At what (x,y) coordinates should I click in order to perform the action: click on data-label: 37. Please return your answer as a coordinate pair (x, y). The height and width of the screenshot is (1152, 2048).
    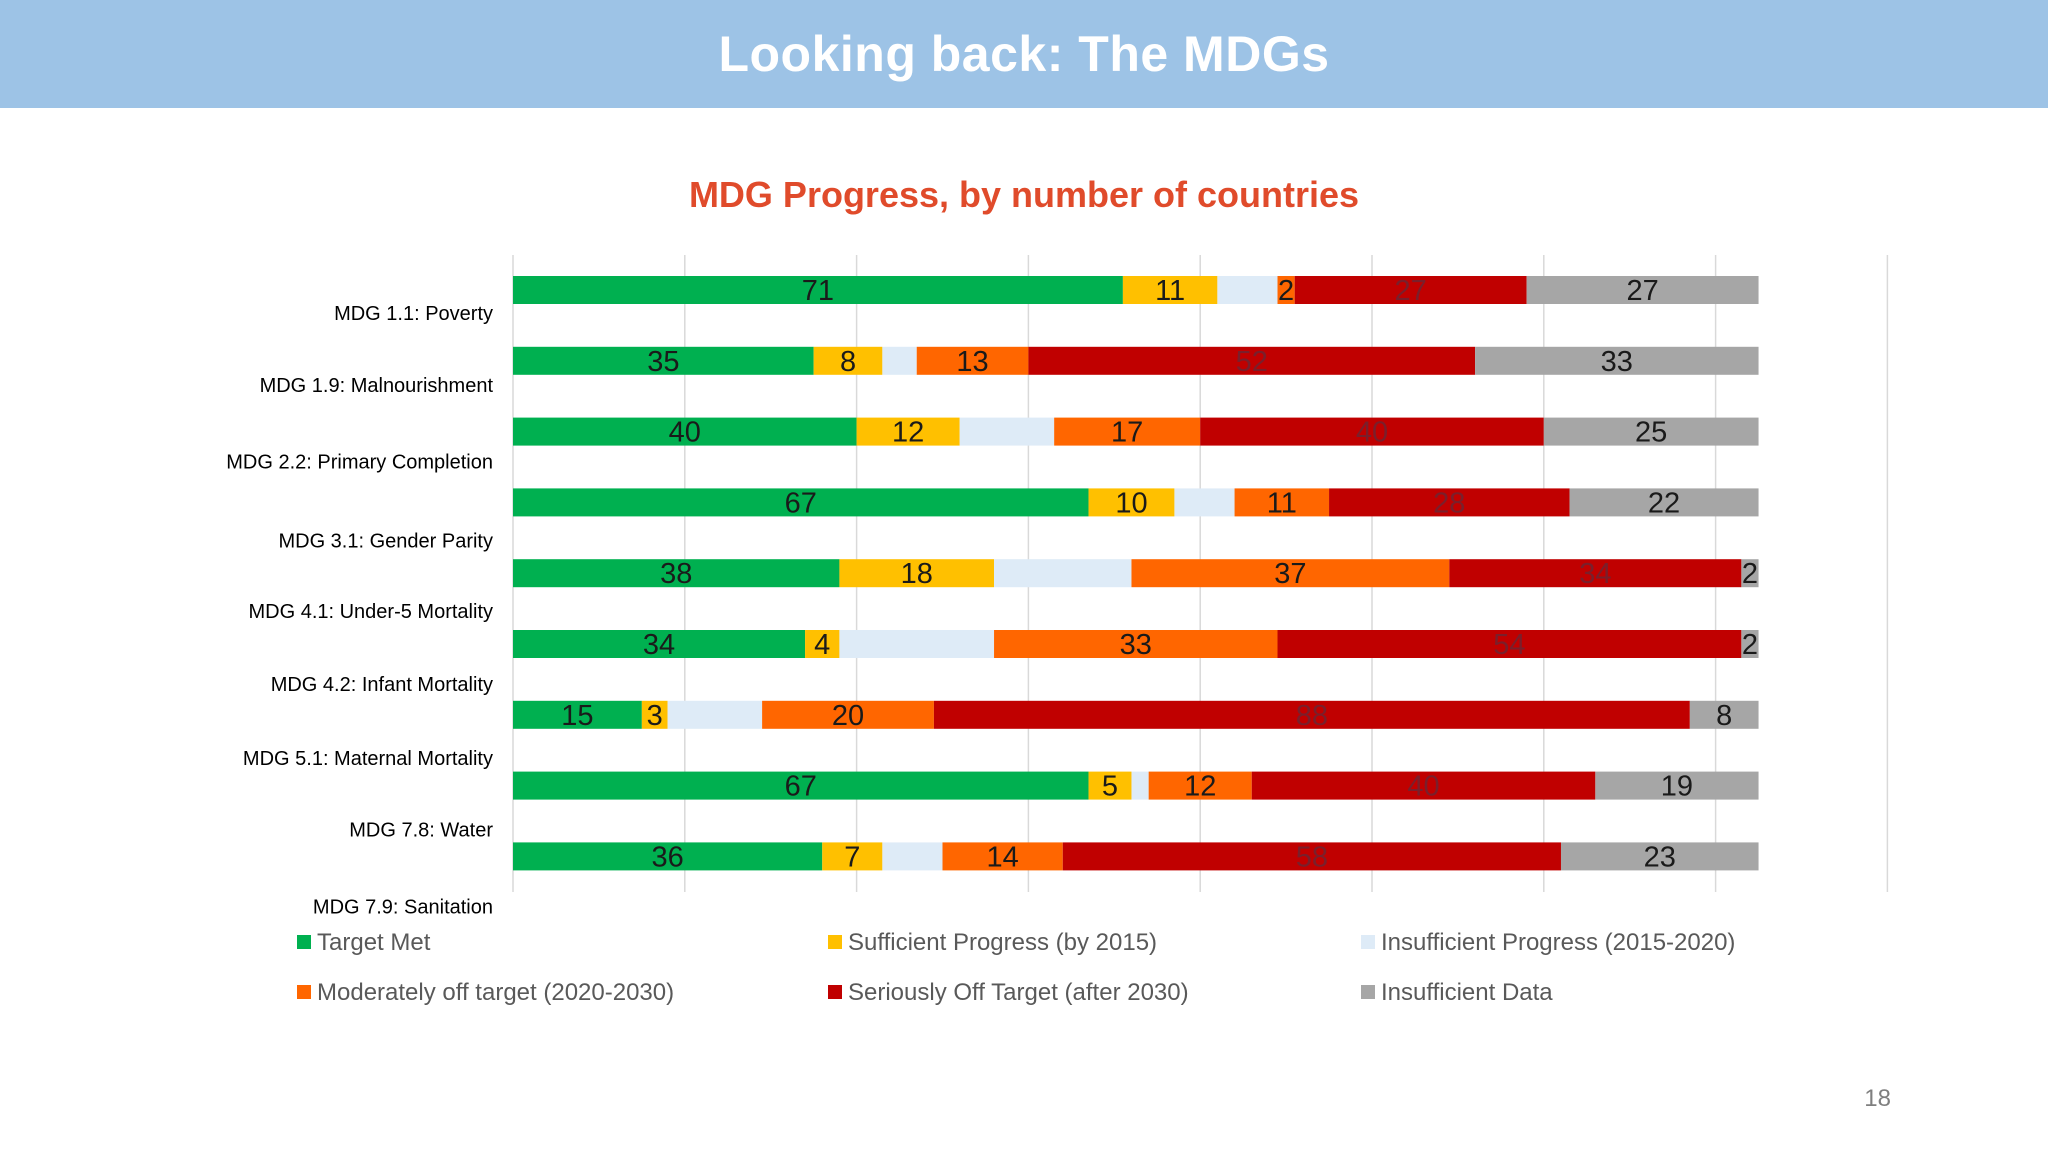
    Looking at the image, I should click on (1290, 574).